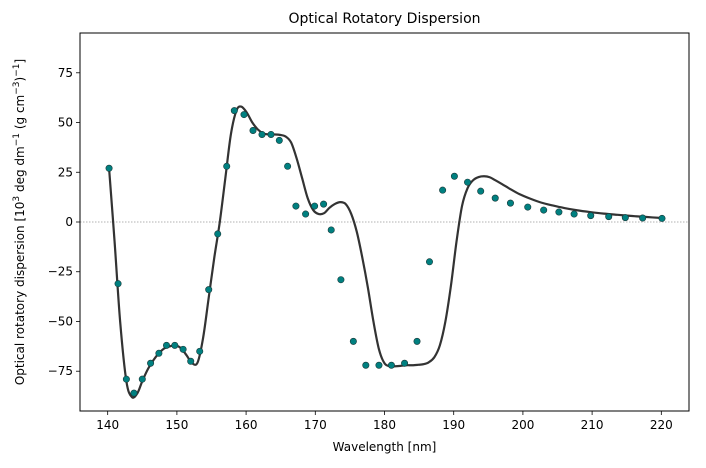 This screenshot has height=468, width=706. I want to click on x-axis-ticks: 140 150 160 170 180 190 200 210 220, so click(384, 421).